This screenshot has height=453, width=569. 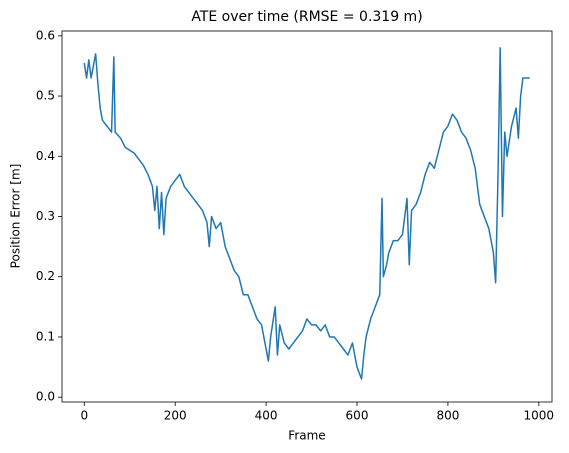 I want to click on x-tick-label: 200, so click(x=175, y=416).